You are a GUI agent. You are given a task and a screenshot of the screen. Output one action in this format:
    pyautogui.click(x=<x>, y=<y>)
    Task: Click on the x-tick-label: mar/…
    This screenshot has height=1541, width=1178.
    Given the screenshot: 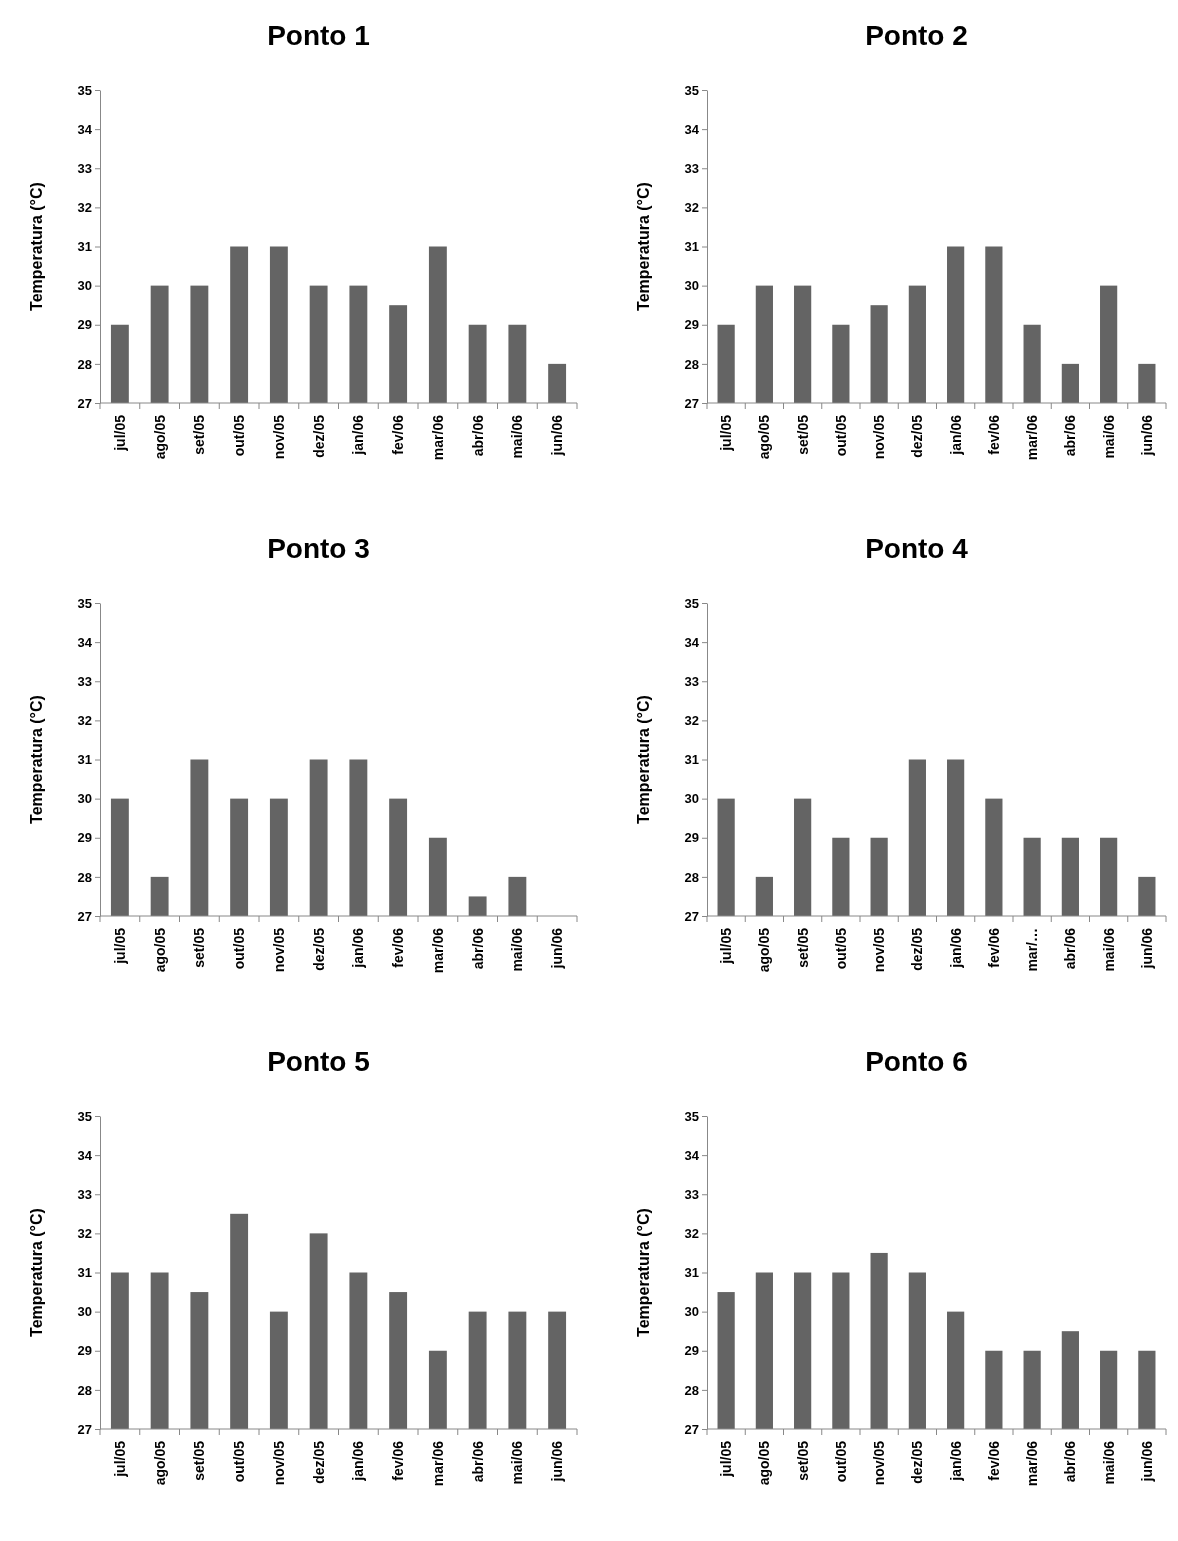 What is the action you would take?
    pyautogui.click(x=1032, y=950)
    